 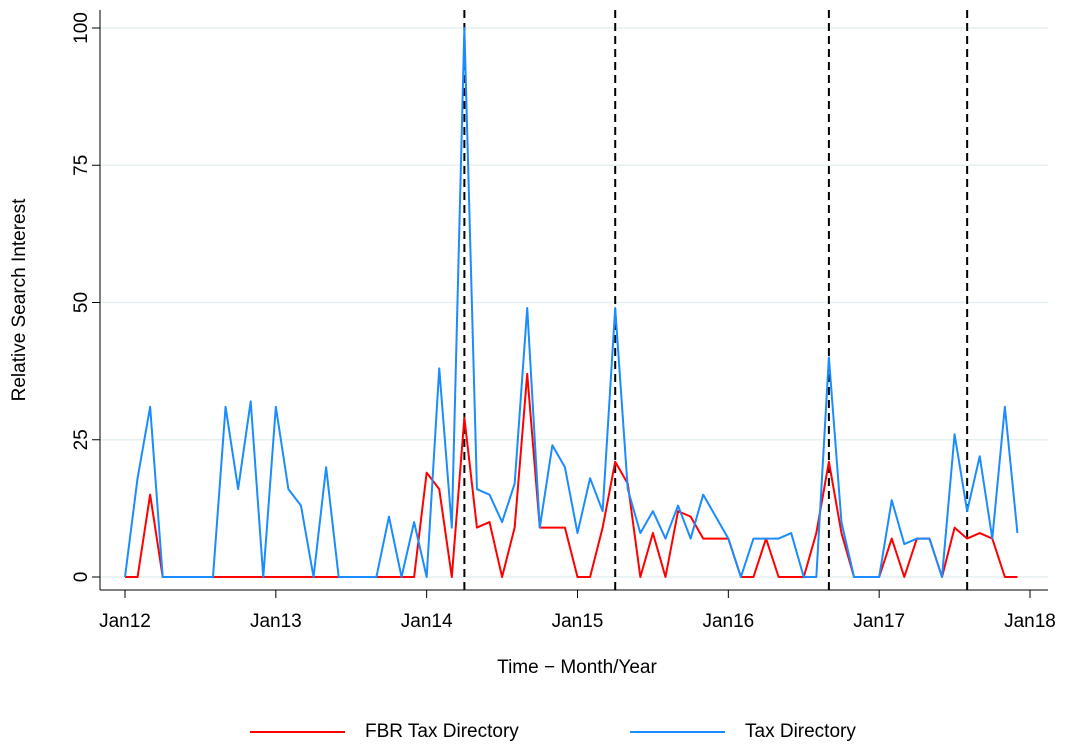 What do you see at coordinates (427, 621) in the screenshot?
I see `x-tick-label: Jan14` at bounding box center [427, 621].